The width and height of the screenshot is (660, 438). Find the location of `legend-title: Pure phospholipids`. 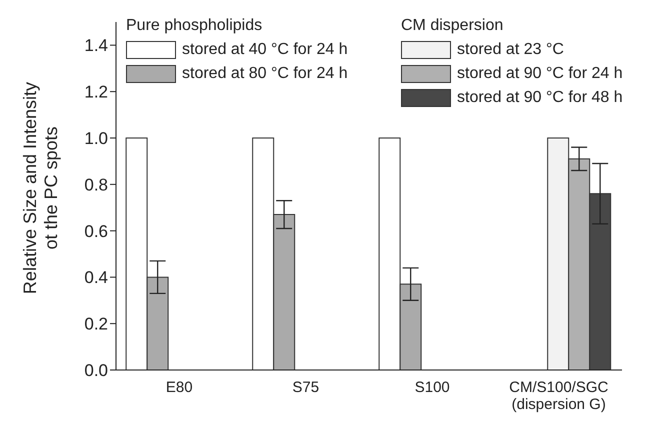

legend-title: Pure phospholipids is located at coordinates (195, 26).